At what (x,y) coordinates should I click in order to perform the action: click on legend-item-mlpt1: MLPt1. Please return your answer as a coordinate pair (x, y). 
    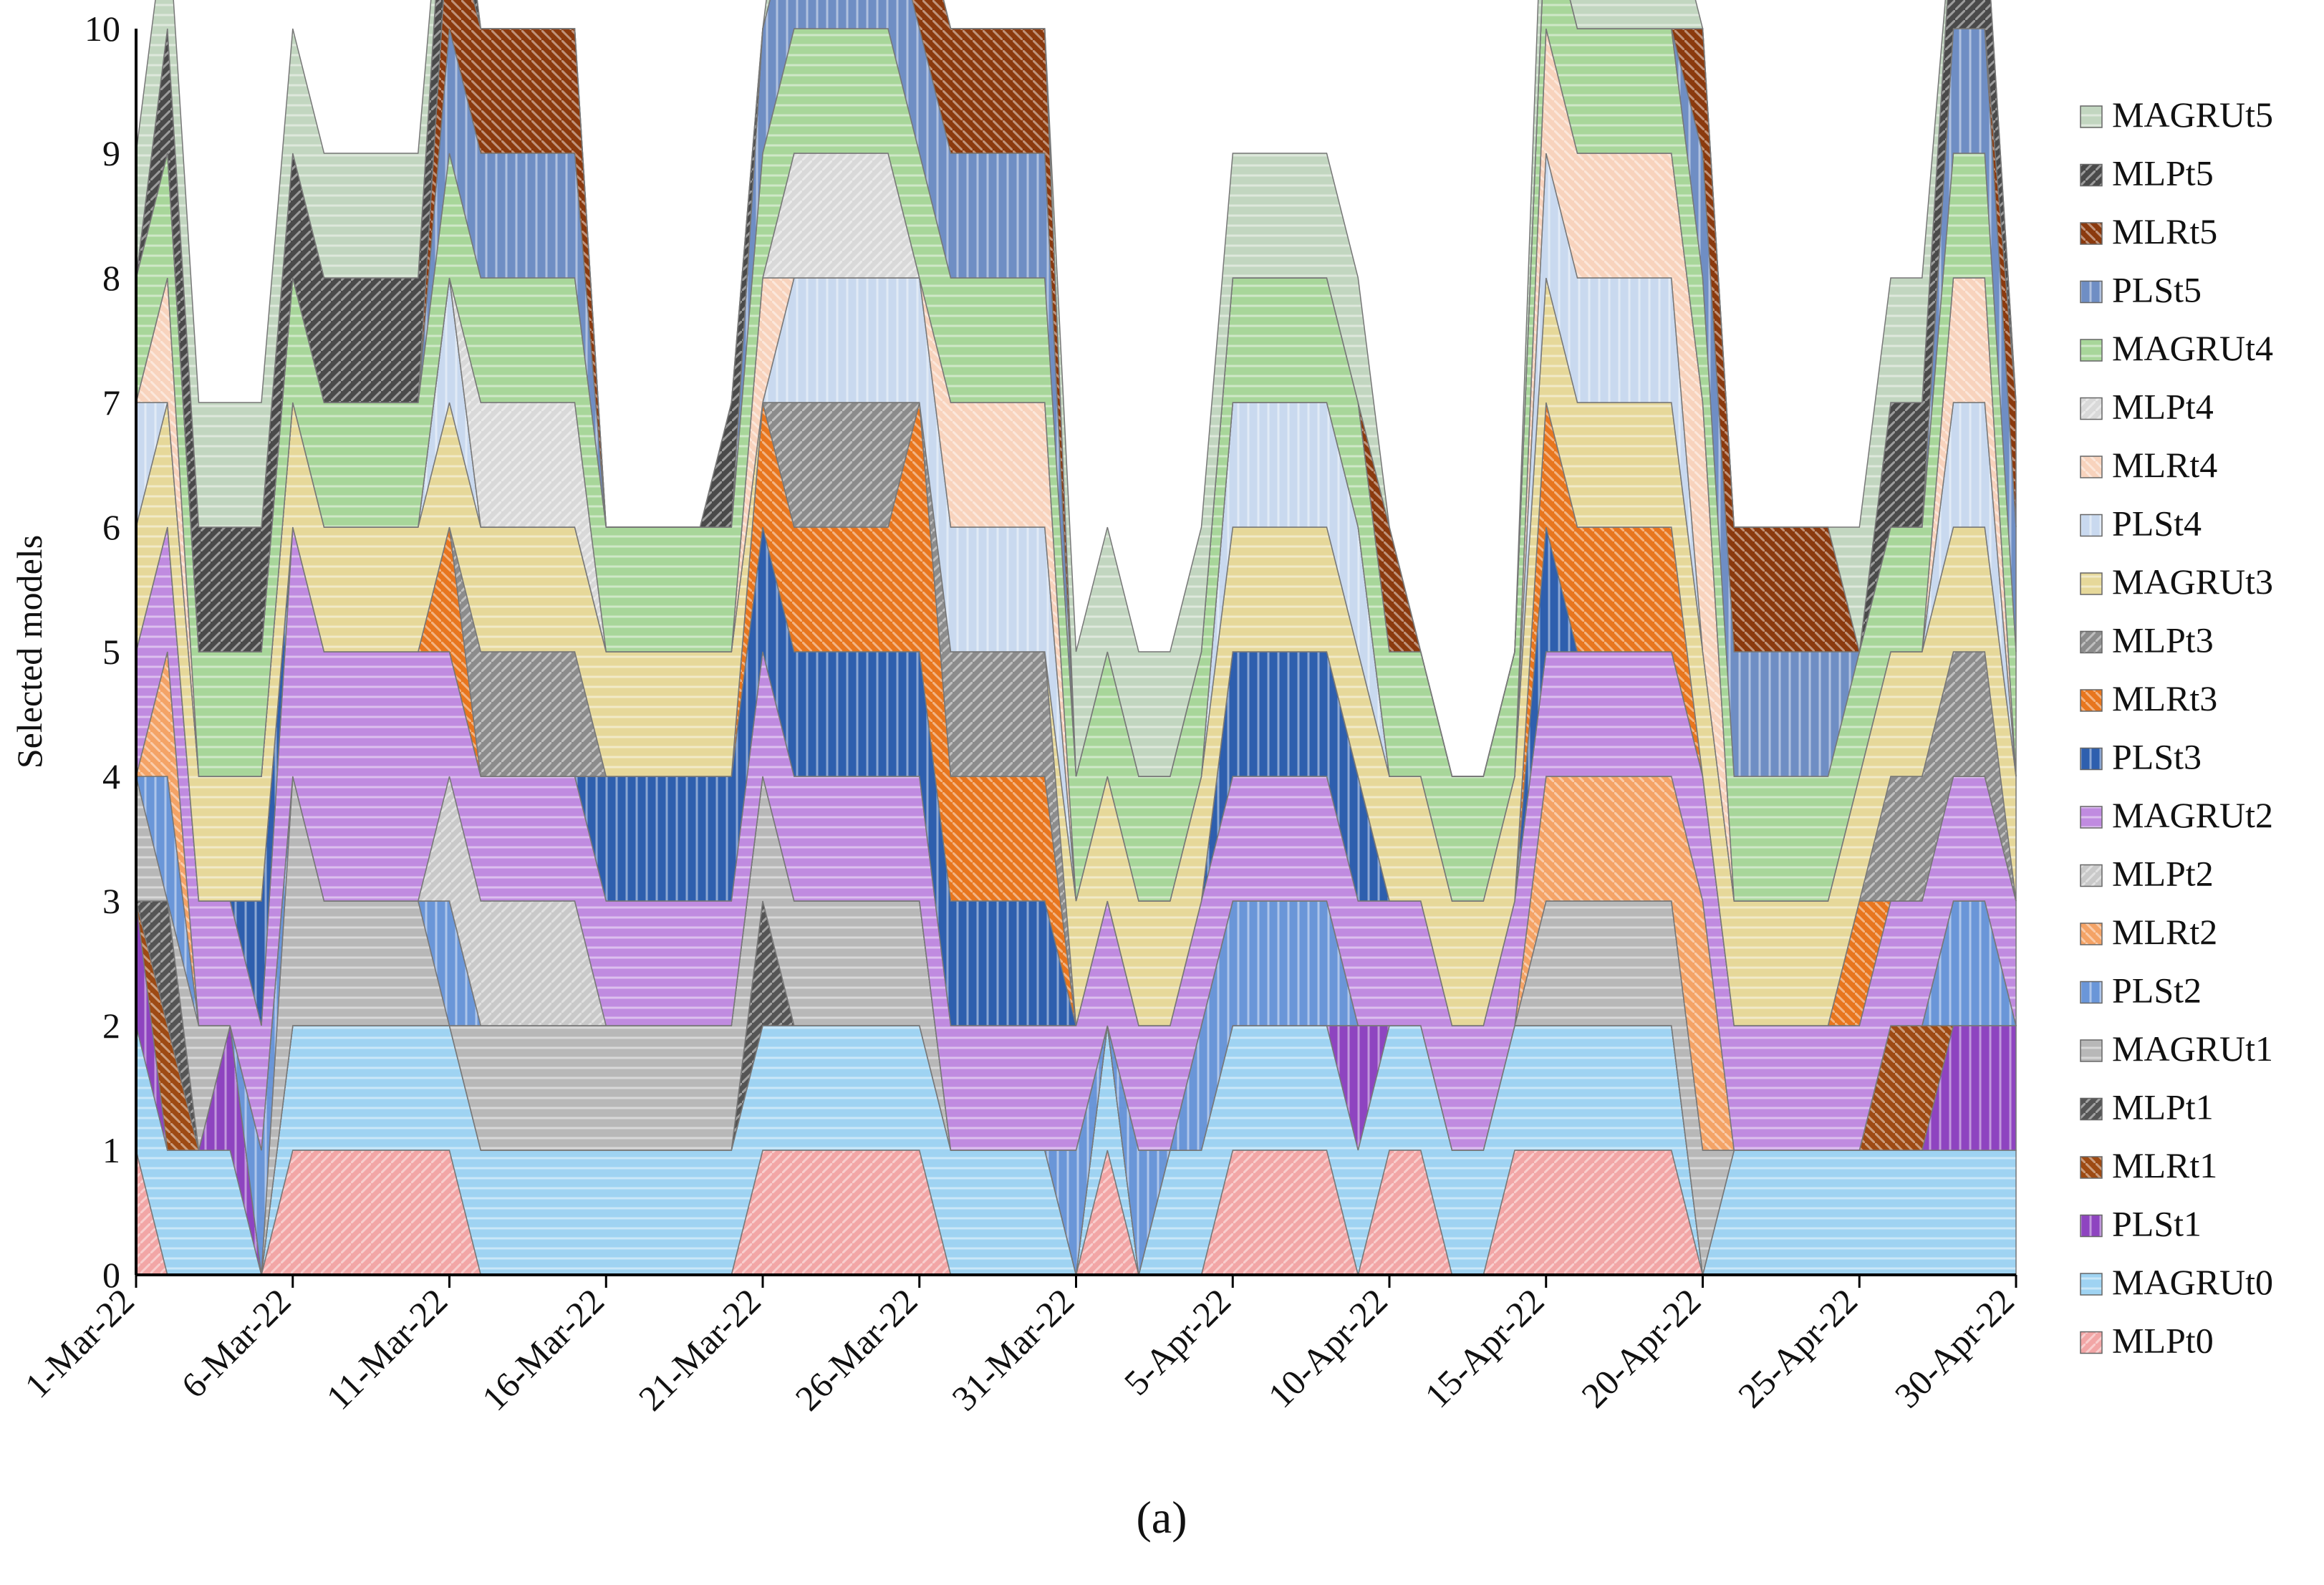
    Looking at the image, I should click on (2147, 1107).